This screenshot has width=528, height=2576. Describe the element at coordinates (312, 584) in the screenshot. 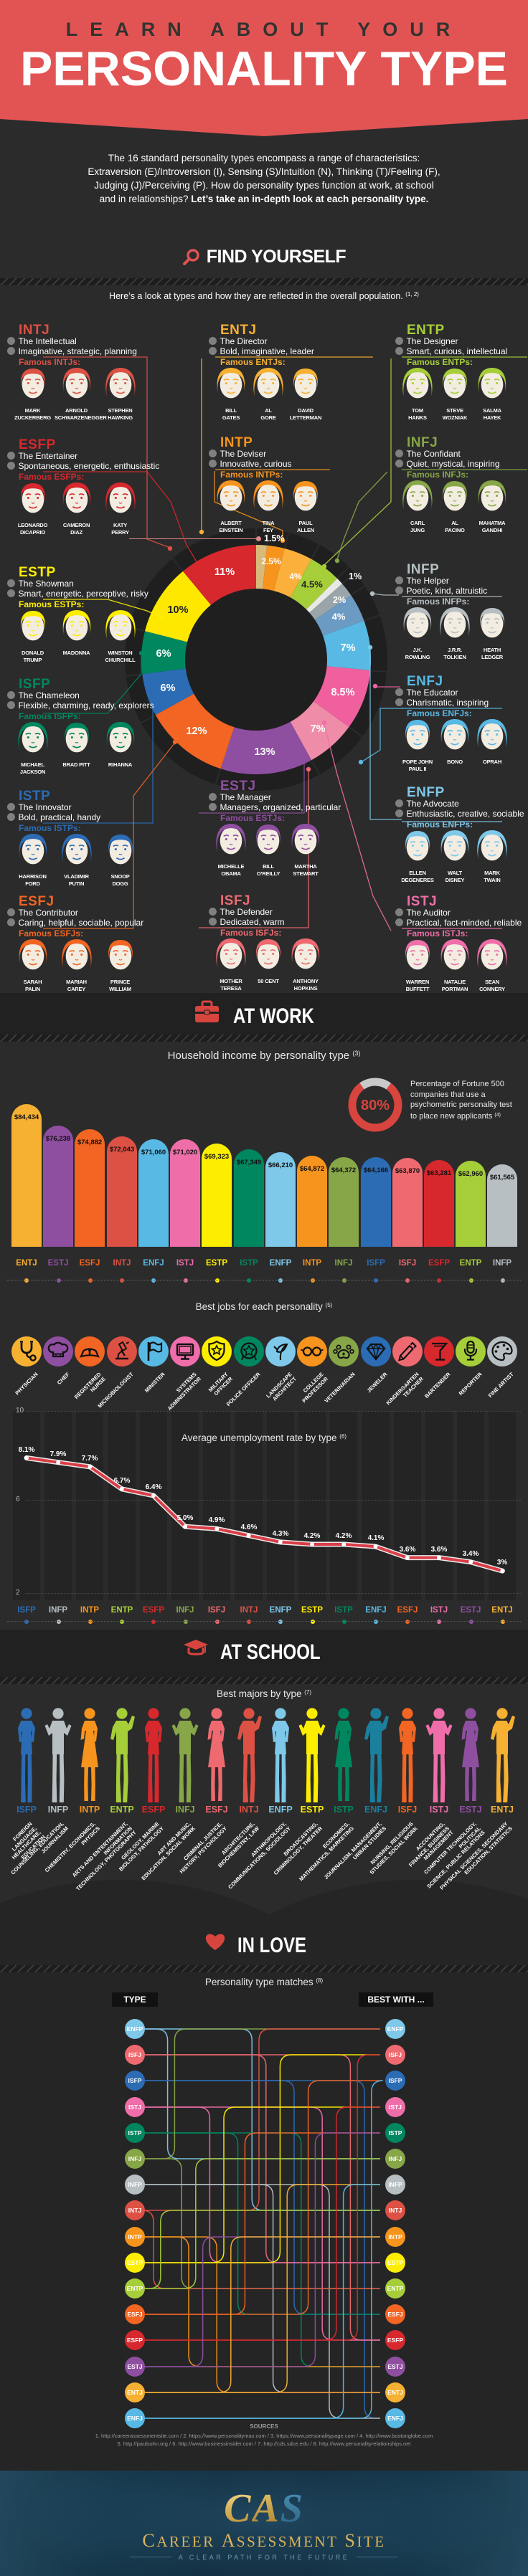

I see `svg-text: 4.5%` at that location.